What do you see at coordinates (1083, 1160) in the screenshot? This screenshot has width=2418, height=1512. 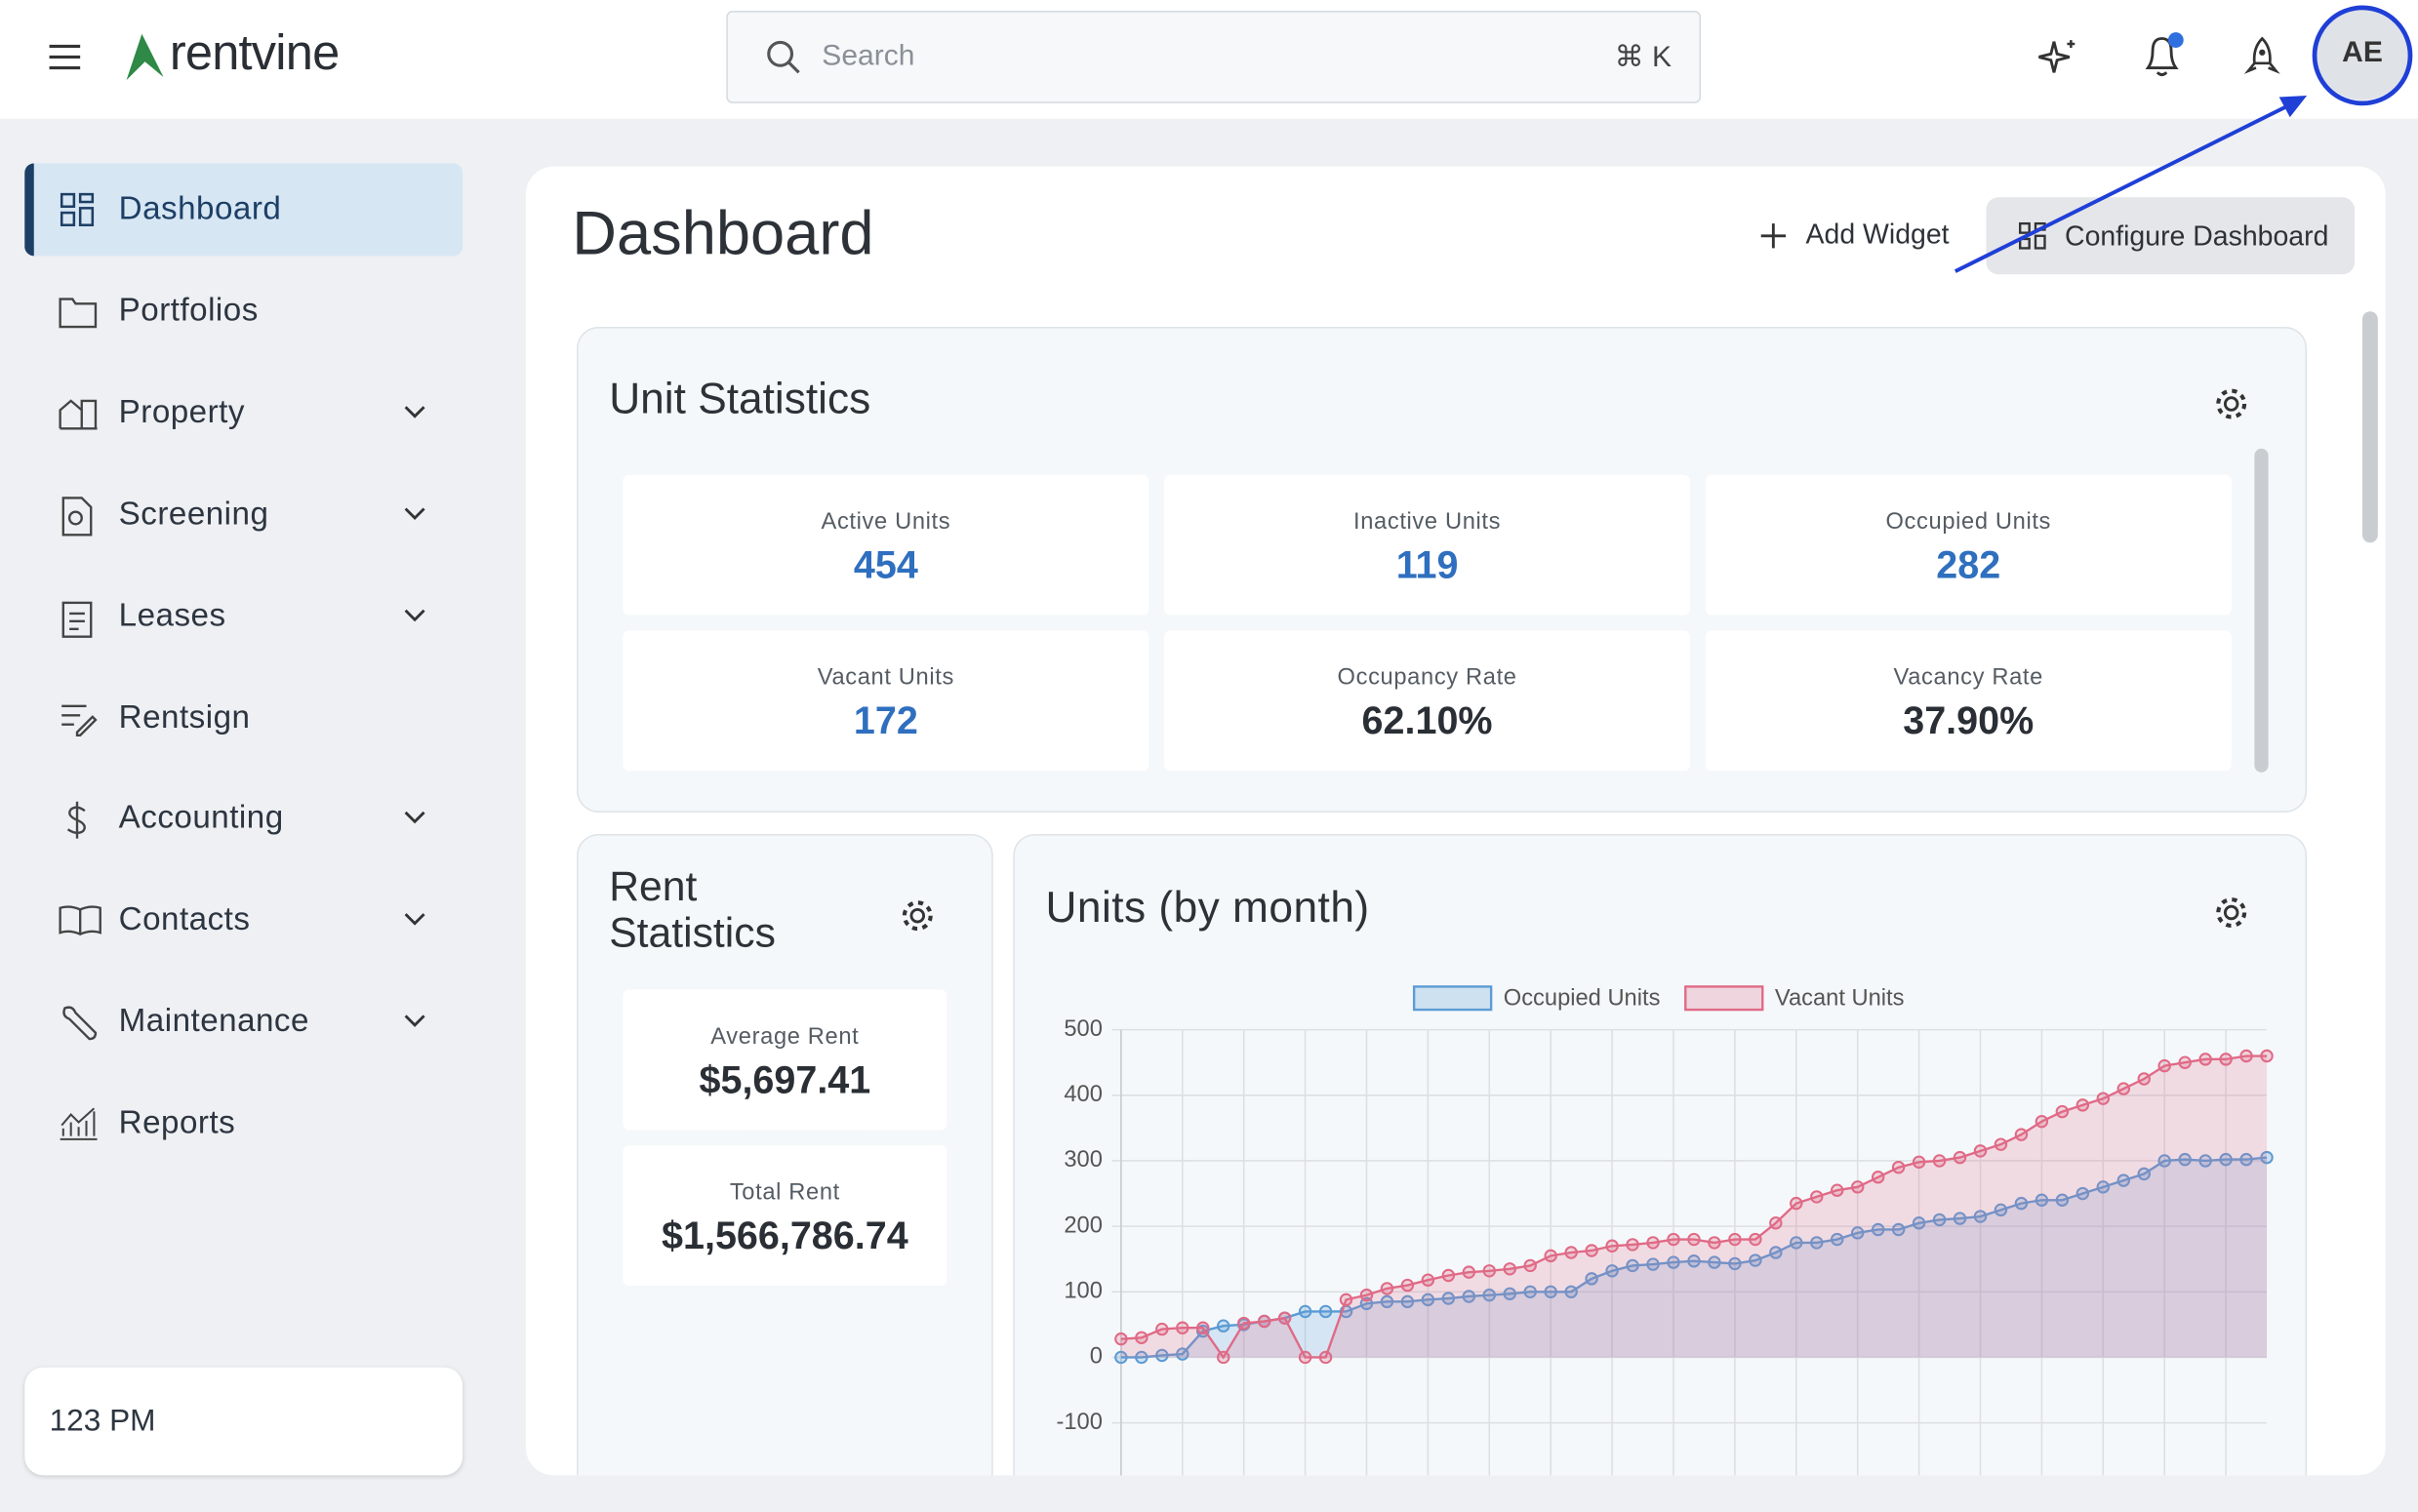 I see `y-tick-label: 300` at bounding box center [1083, 1160].